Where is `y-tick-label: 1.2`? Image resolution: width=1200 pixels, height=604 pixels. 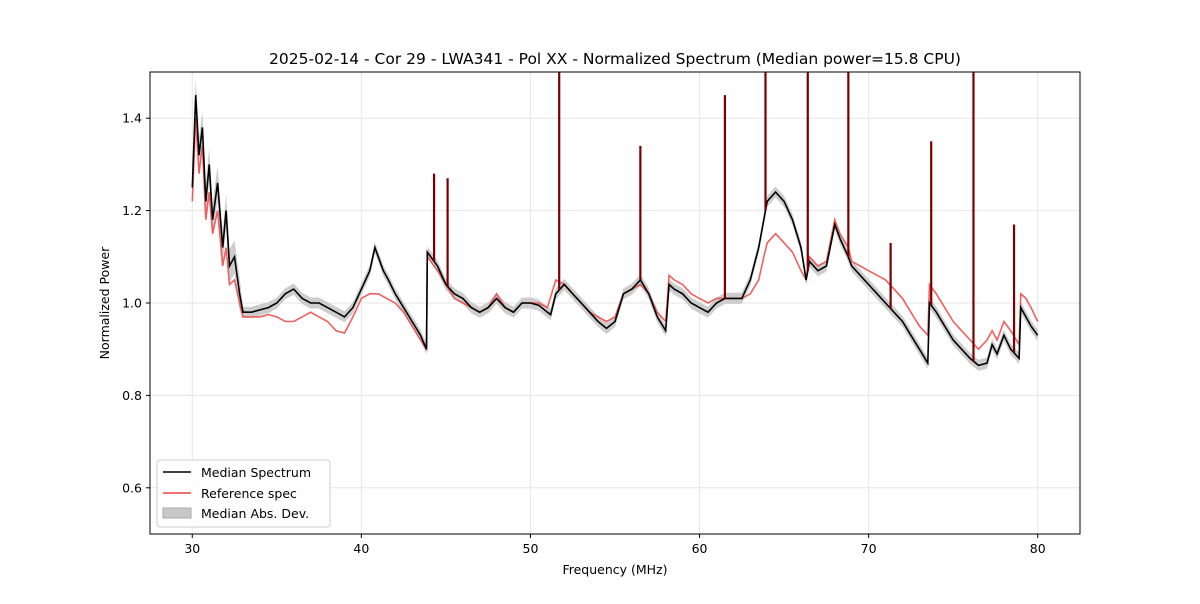
y-tick-label: 1.2 is located at coordinates (132, 210).